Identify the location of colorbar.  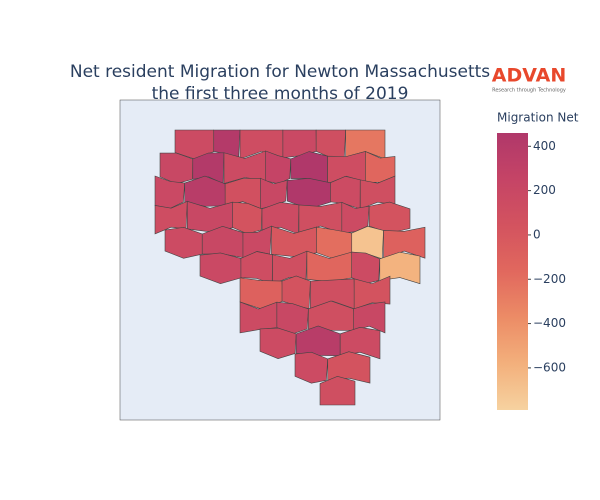
(512, 271).